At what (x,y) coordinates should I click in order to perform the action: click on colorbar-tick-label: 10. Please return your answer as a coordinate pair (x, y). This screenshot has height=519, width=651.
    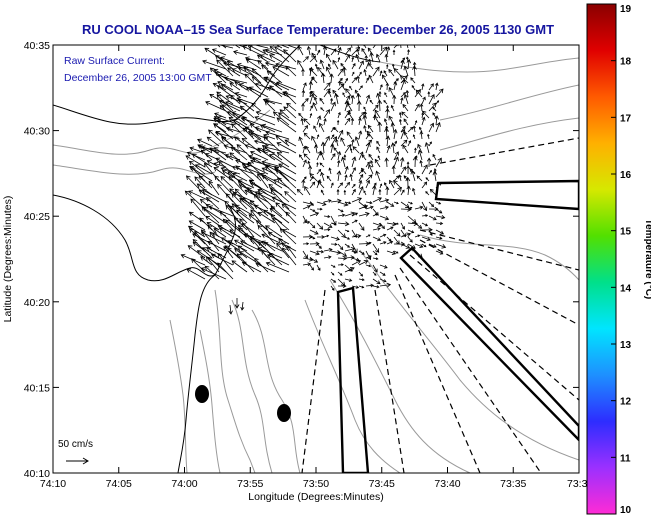
    Looking at the image, I should click on (626, 510).